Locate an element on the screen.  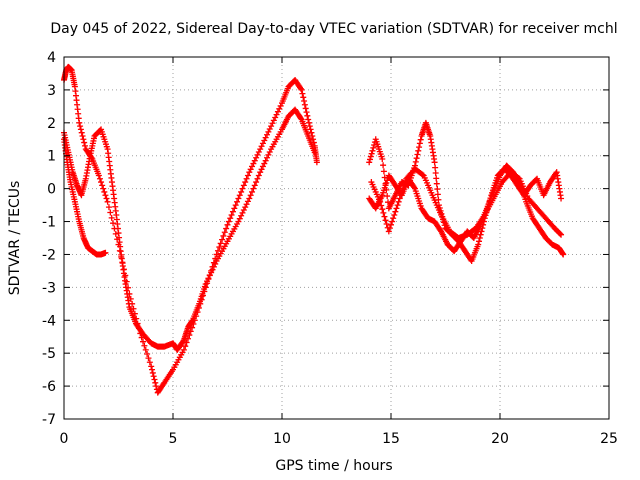
x-axis-label: GPS time / hours is located at coordinates (333, 466).